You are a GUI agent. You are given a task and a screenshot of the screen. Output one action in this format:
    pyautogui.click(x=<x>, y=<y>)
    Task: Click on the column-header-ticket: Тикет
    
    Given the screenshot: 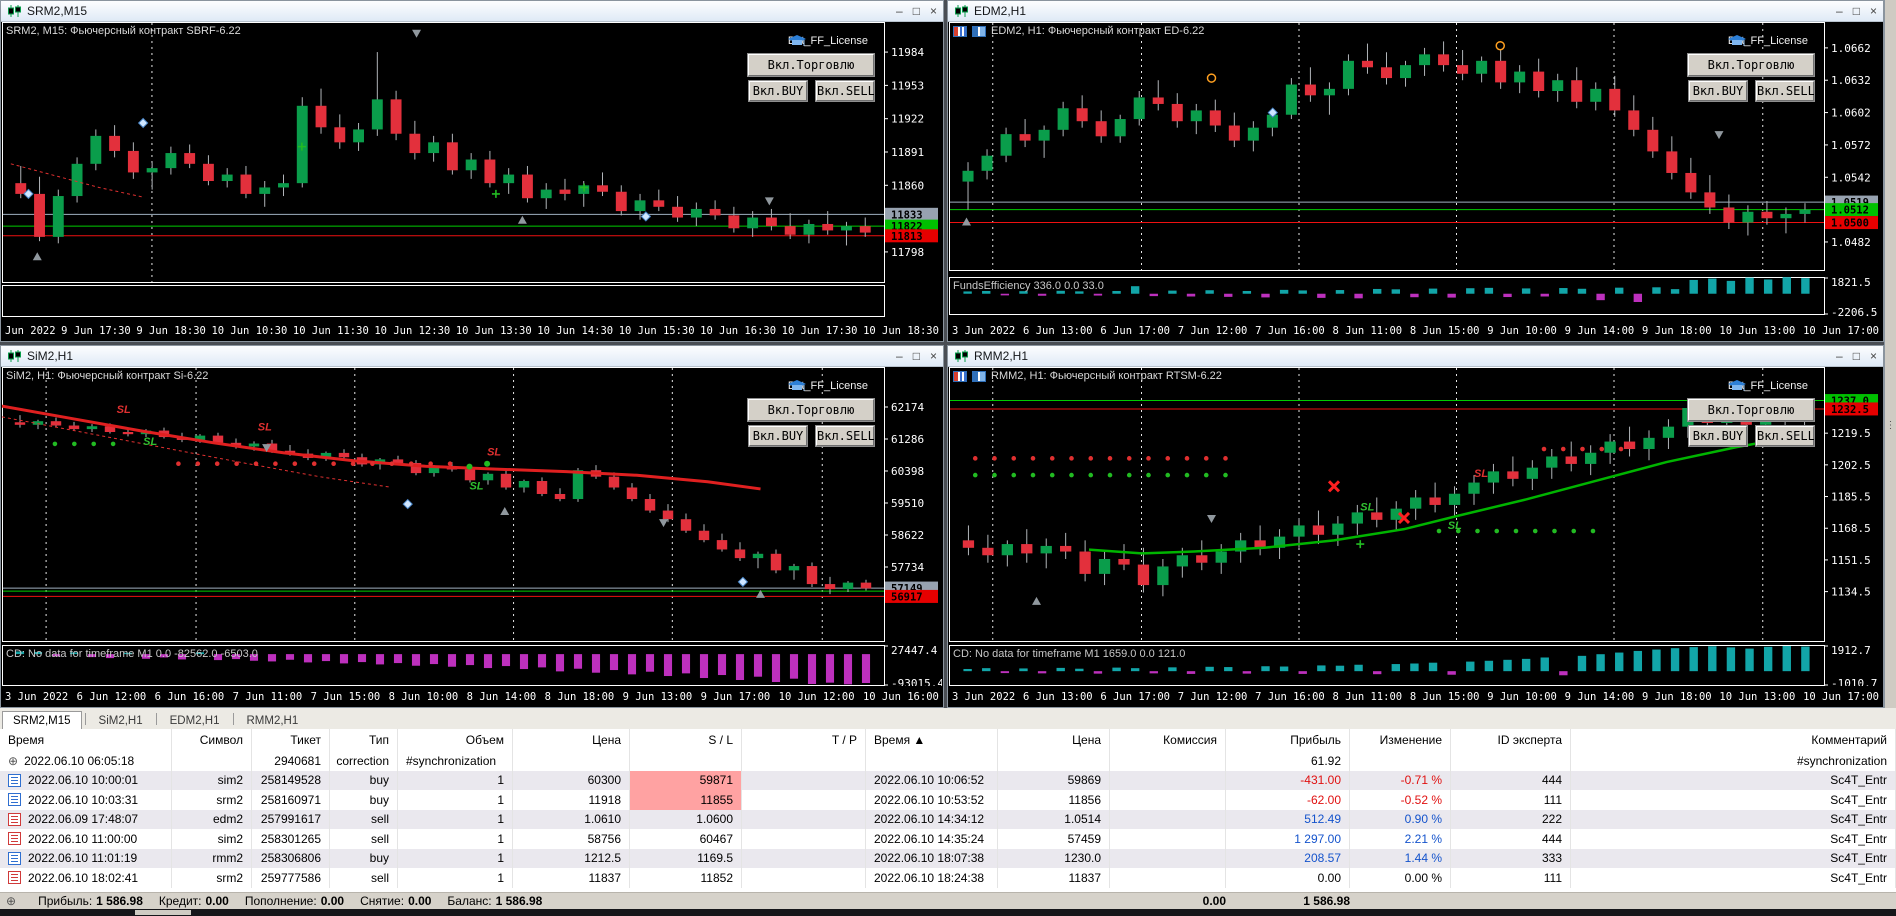 What is the action you would take?
    pyautogui.click(x=291, y=740)
    